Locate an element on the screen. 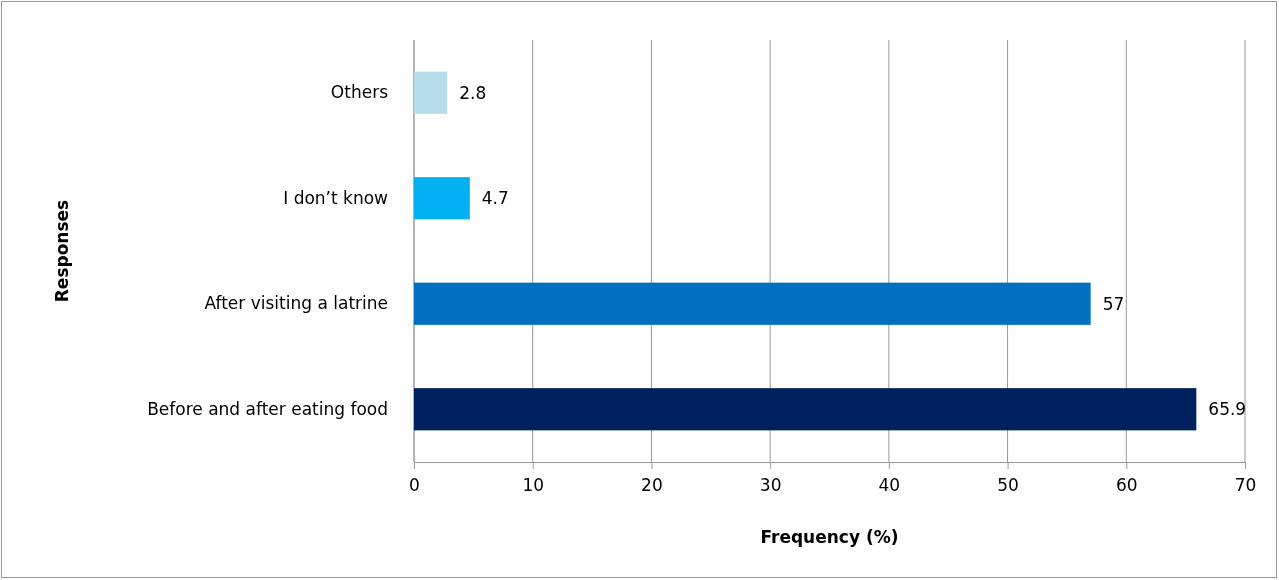  data-label: 2.8 is located at coordinates (473, 92).